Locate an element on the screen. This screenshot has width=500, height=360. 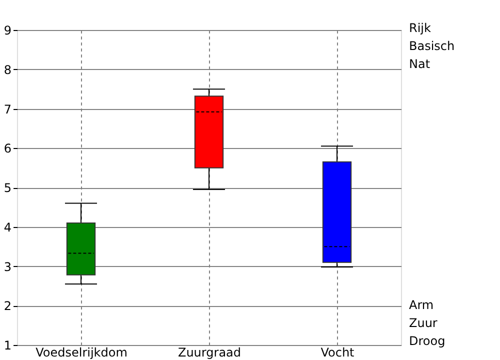
x-tick-label: Zuurgraad is located at coordinates (210, 353).